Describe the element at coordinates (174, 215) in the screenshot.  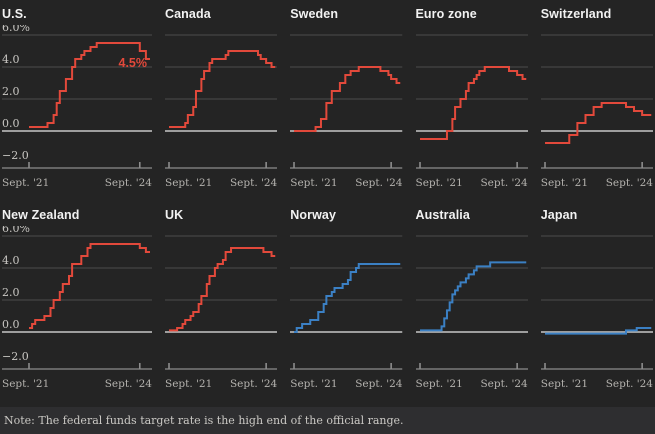
I see `panel-title: UK` at that location.